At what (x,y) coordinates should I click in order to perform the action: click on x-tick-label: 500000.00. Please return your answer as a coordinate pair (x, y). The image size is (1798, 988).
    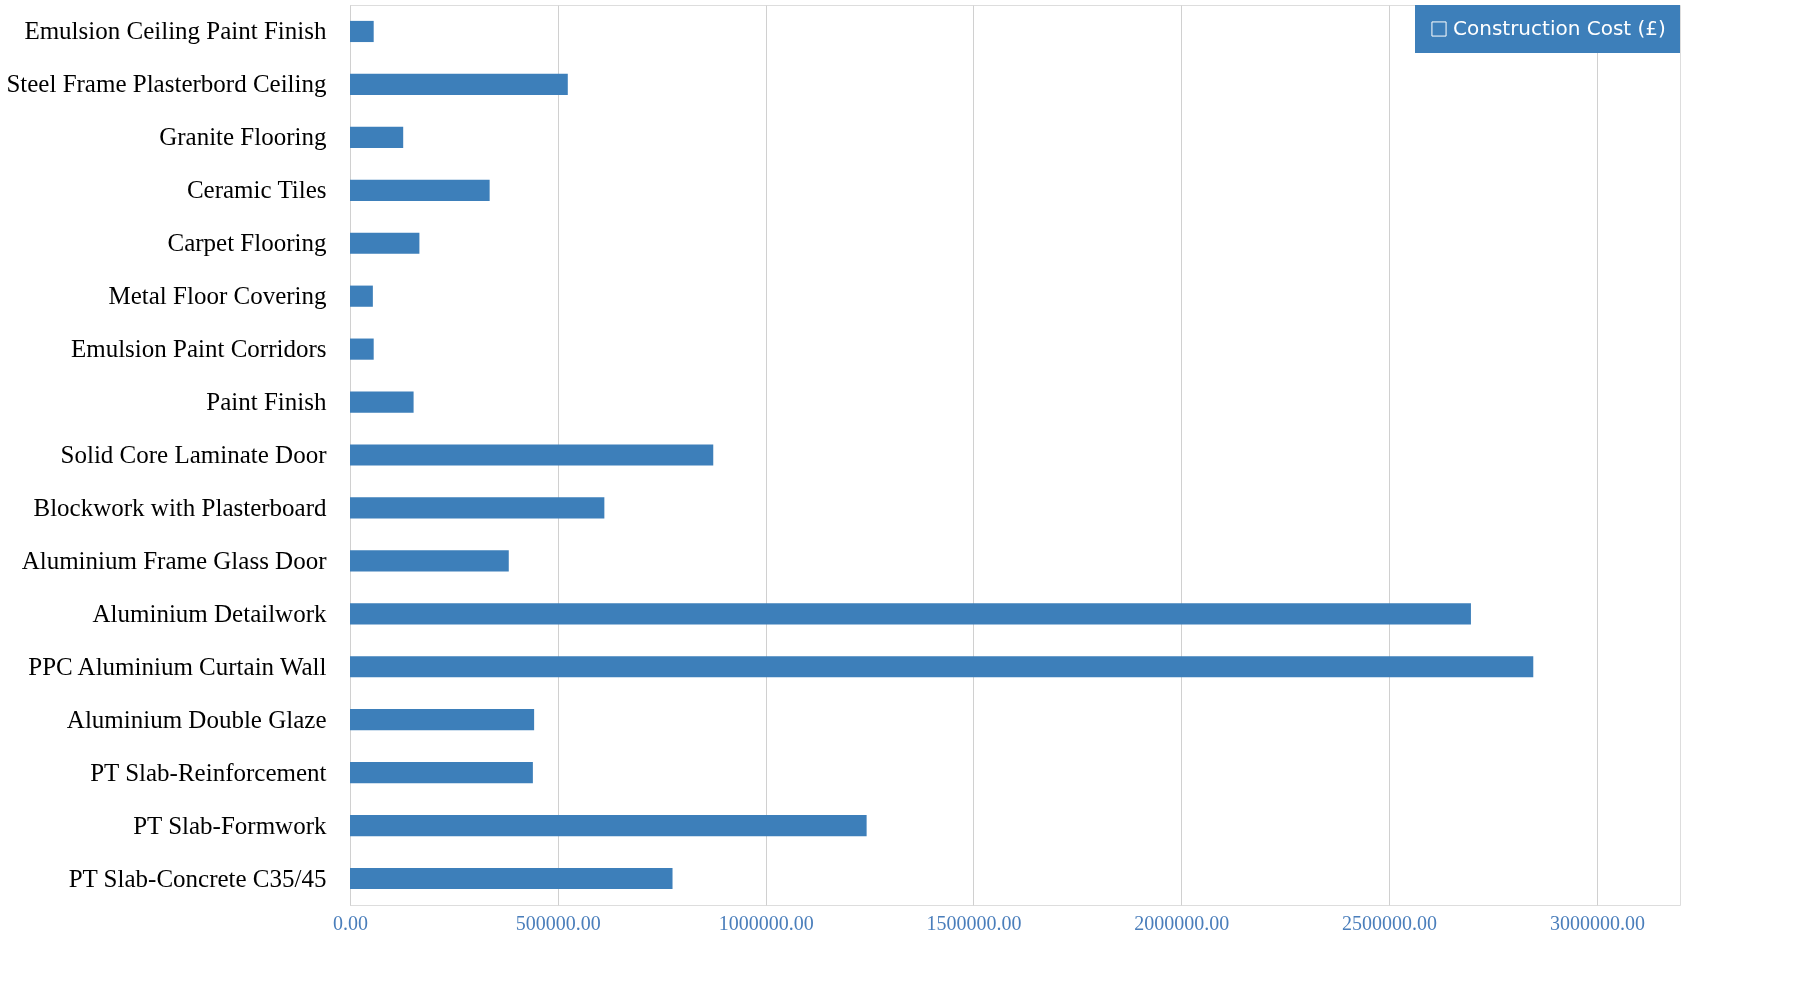
    Looking at the image, I should click on (558, 922).